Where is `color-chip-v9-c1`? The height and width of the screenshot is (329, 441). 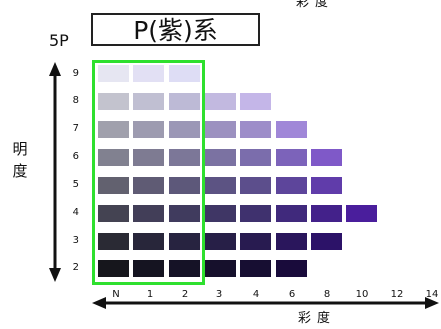 color-chip-v9-c1 is located at coordinates (148, 73).